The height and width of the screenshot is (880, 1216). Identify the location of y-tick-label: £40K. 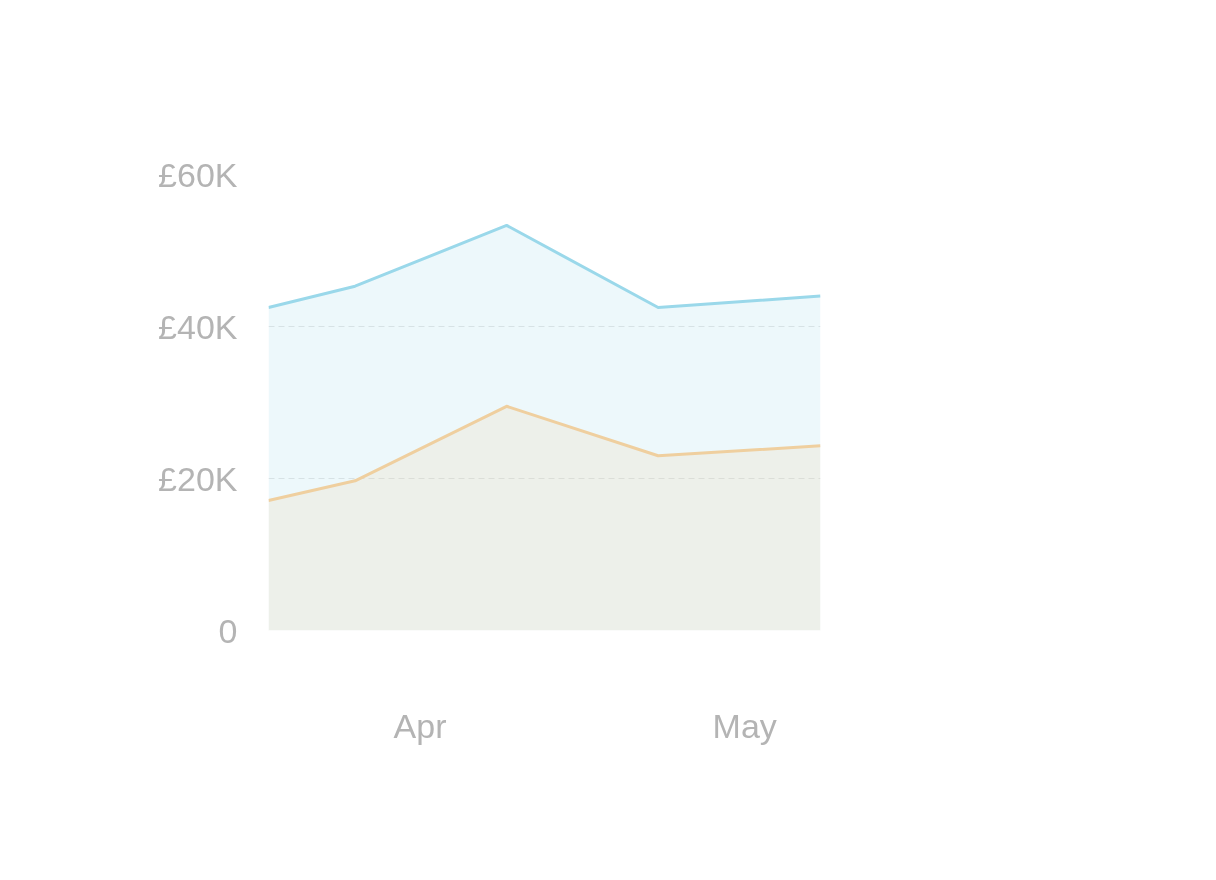
(198, 326).